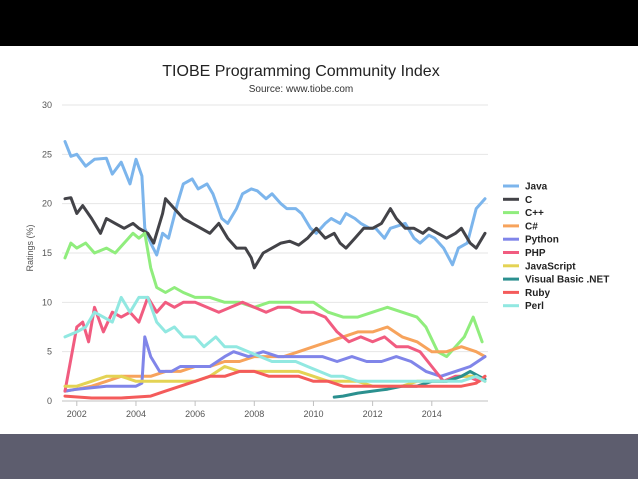 This screenshot has width=638, height=479. What do you see at coordinates (275, 364) in the screenshot?
I see `series-line-python` at bounding box center [275, 364].